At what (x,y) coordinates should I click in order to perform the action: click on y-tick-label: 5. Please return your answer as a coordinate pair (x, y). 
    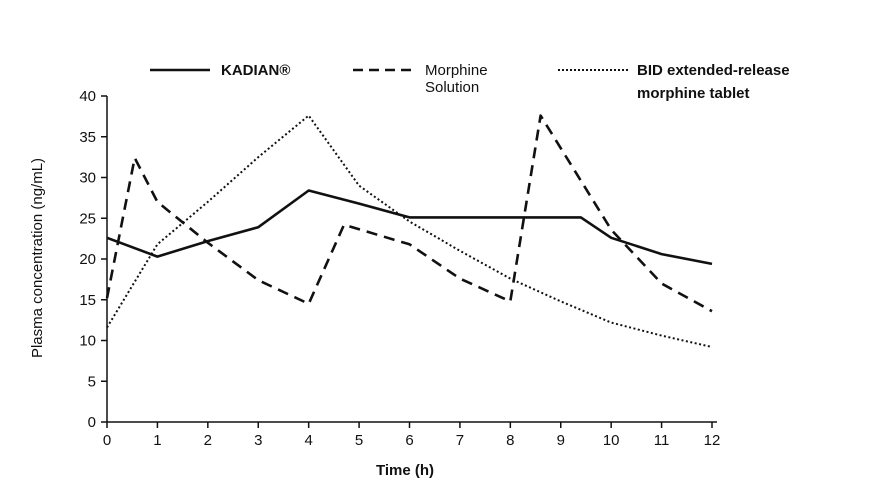
    Looking at the image, I should click on (92, 381).